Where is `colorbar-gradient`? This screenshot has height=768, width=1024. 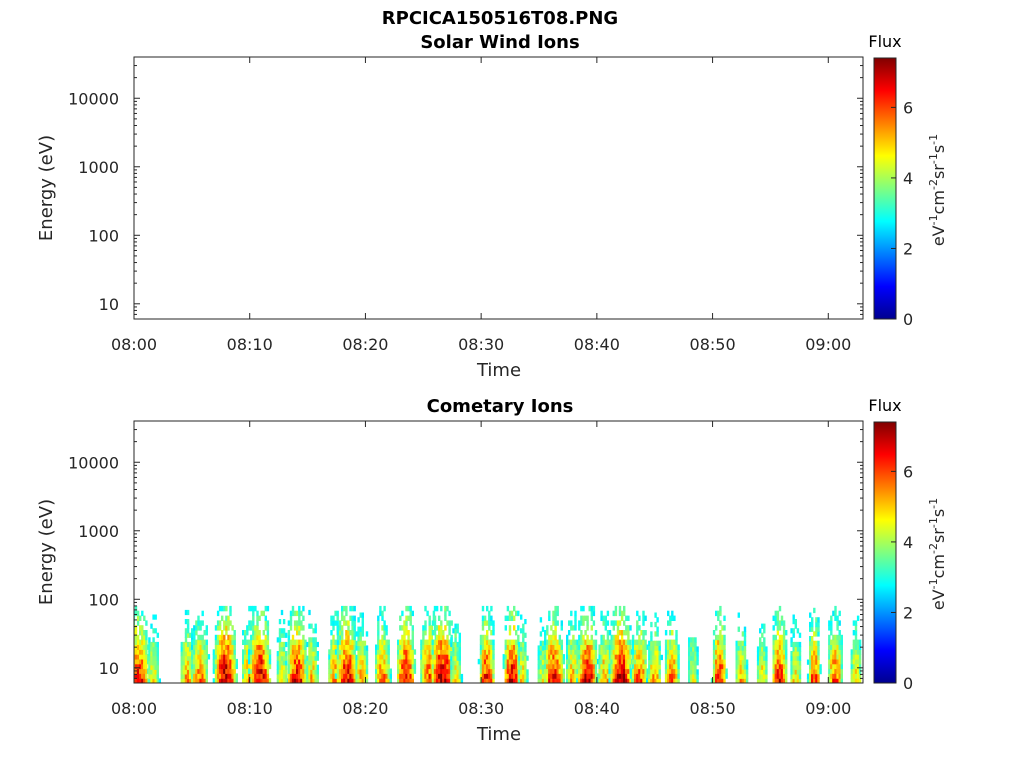 colorbar-gradient is located at coordinates (885, 188).